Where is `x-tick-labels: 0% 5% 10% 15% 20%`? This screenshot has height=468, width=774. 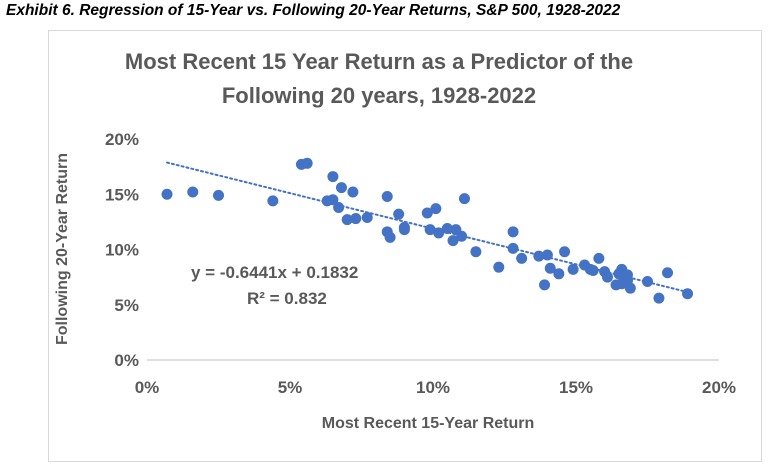 x-tick-labels: 0% 5% 10% 15% 20% is located at coordinates (435, 387).